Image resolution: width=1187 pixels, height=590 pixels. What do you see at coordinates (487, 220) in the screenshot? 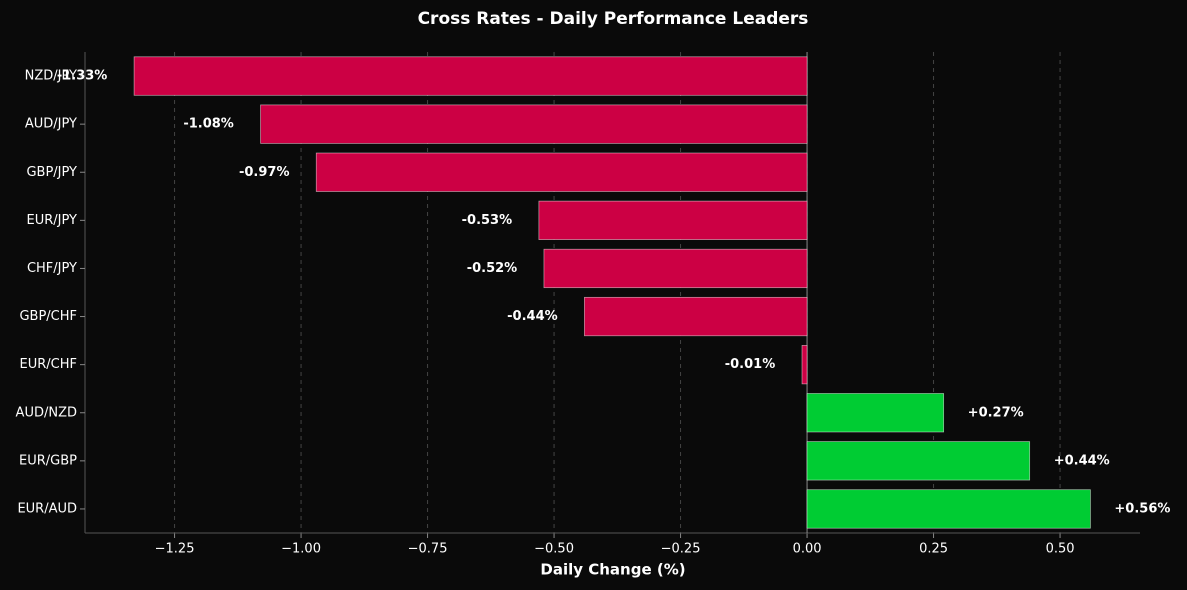
I see `value-label: -0.53%` at bounding box center [487, 220].